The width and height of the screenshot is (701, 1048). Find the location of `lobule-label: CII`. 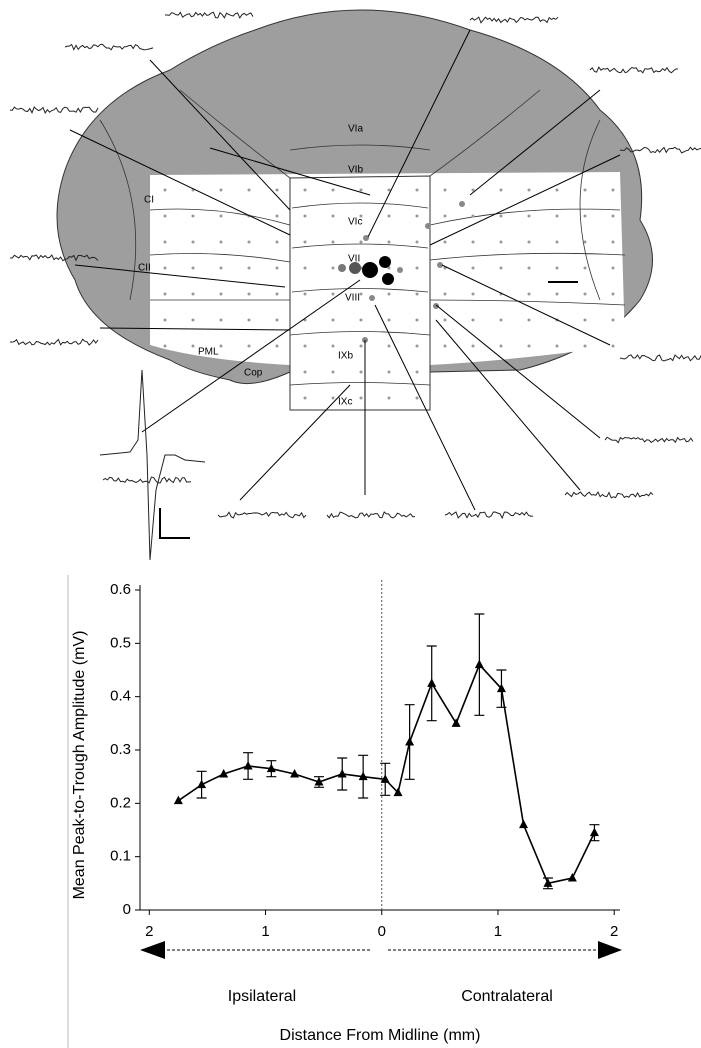

lobule-label: CII is located at coordinates (144, 268).